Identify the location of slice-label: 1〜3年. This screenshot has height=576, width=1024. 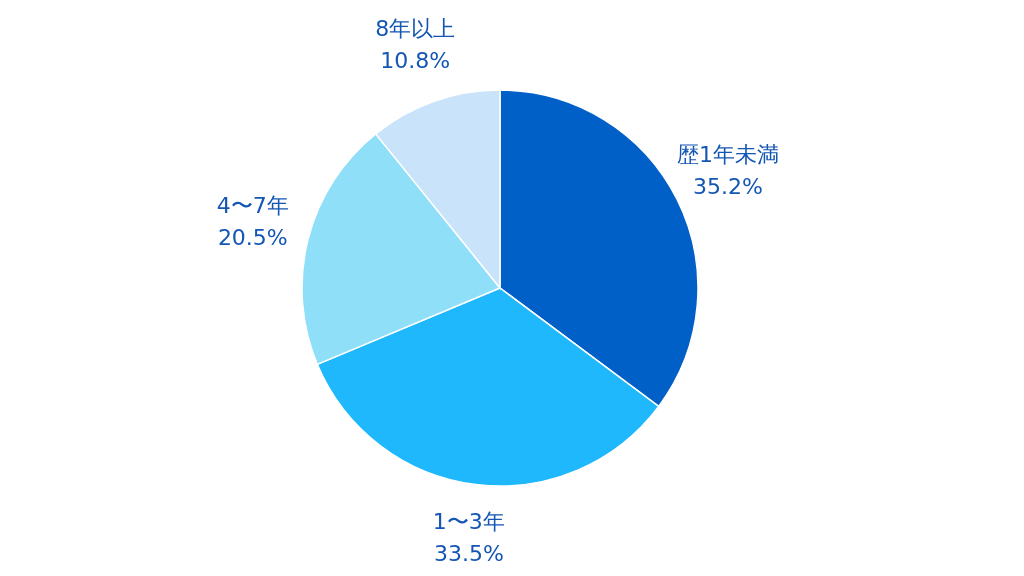
(468, 522).